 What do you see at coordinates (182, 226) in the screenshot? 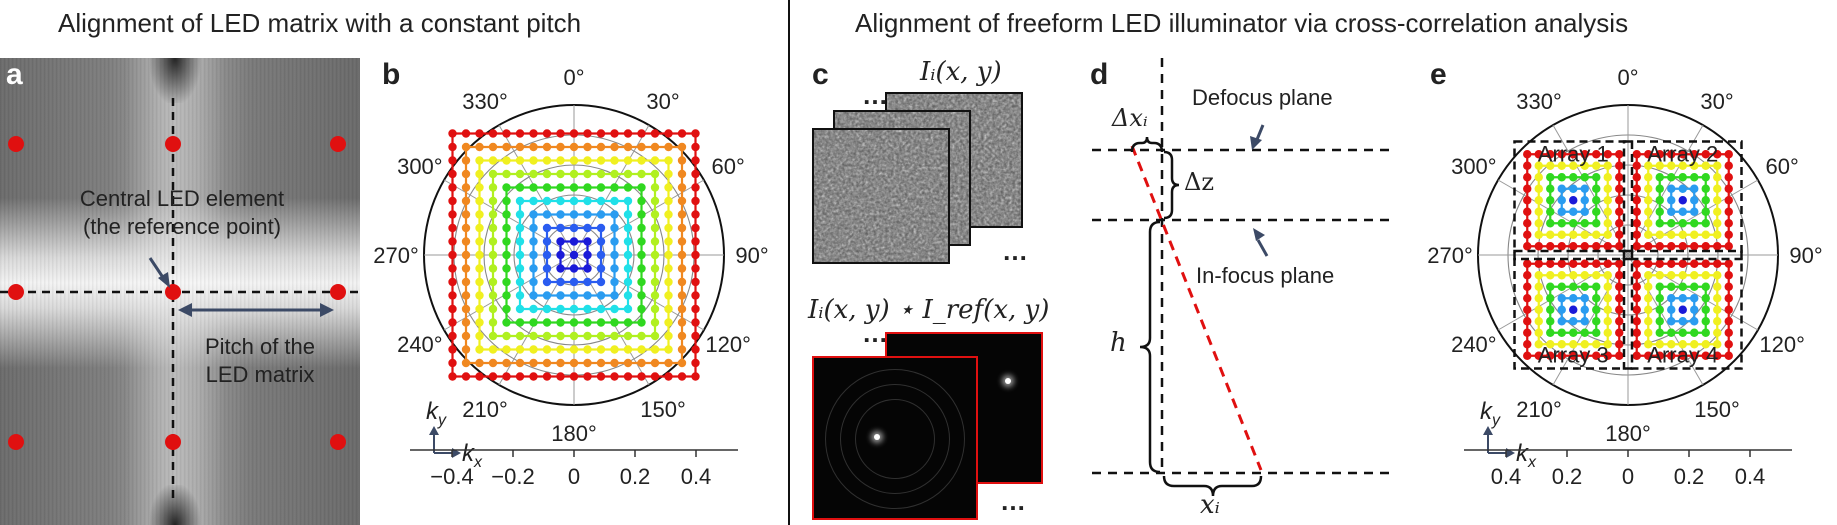
I see `central-led-label-line2: (the reference point)` at bounding box center [182, 226].